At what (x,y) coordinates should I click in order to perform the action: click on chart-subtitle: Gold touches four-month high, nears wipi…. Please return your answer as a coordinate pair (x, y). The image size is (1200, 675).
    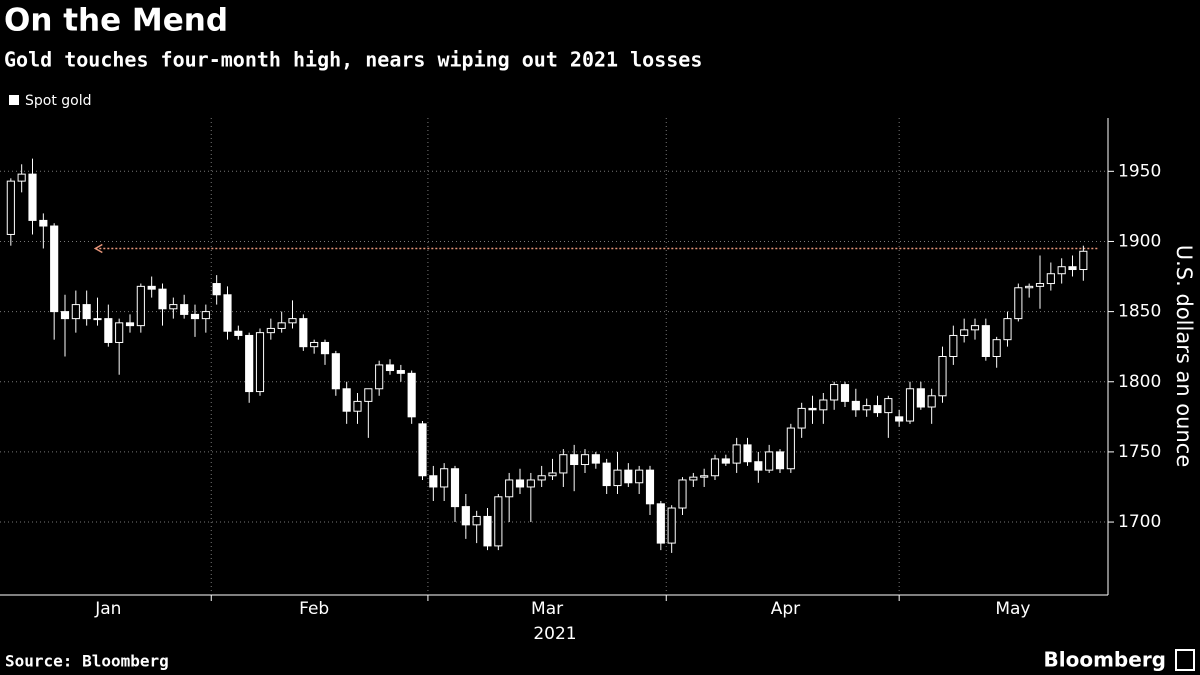
    Looking at the image, I should click on (353, 60).